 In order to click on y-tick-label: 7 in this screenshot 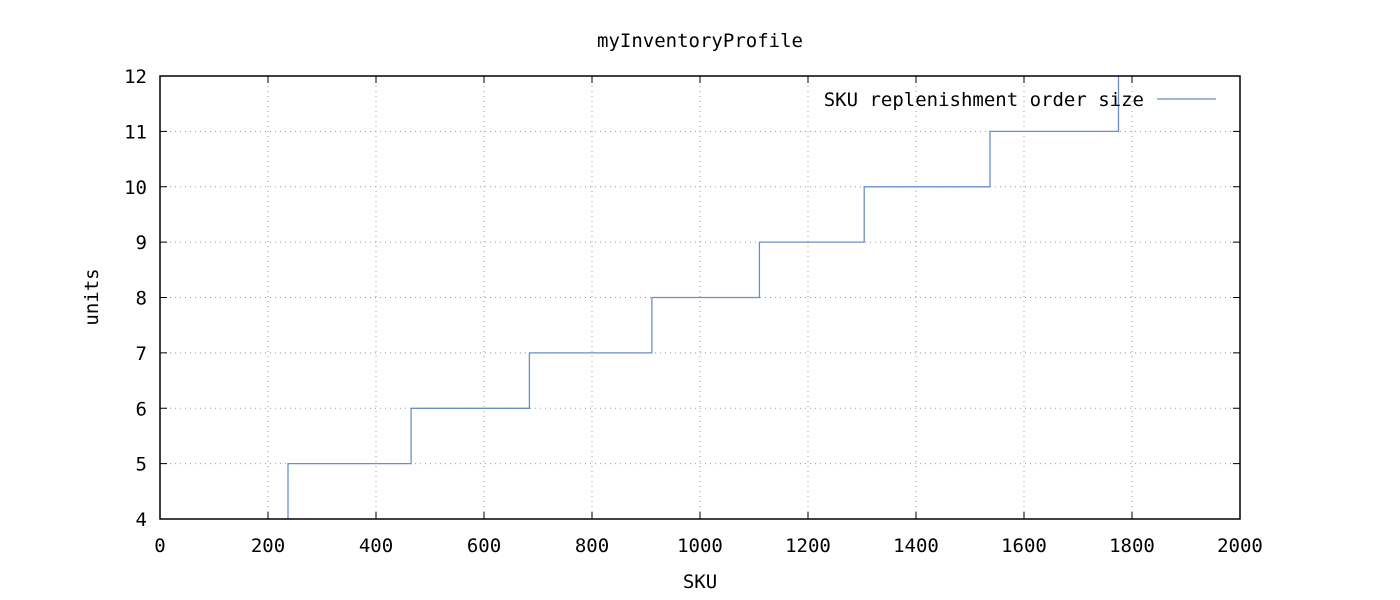, I will do `click(141, 354)`.